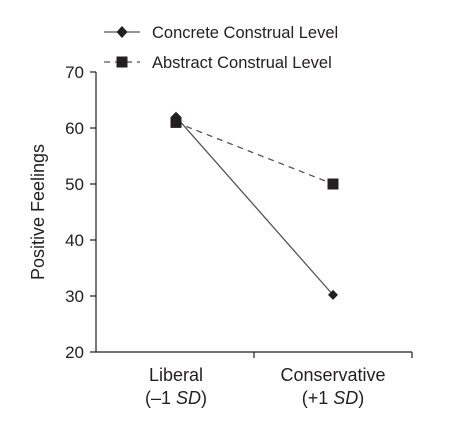  What do you see at coordinates (74, 128) in the screenshot?
I see `y-tick-label: 60` at bounding box center [74, 128].